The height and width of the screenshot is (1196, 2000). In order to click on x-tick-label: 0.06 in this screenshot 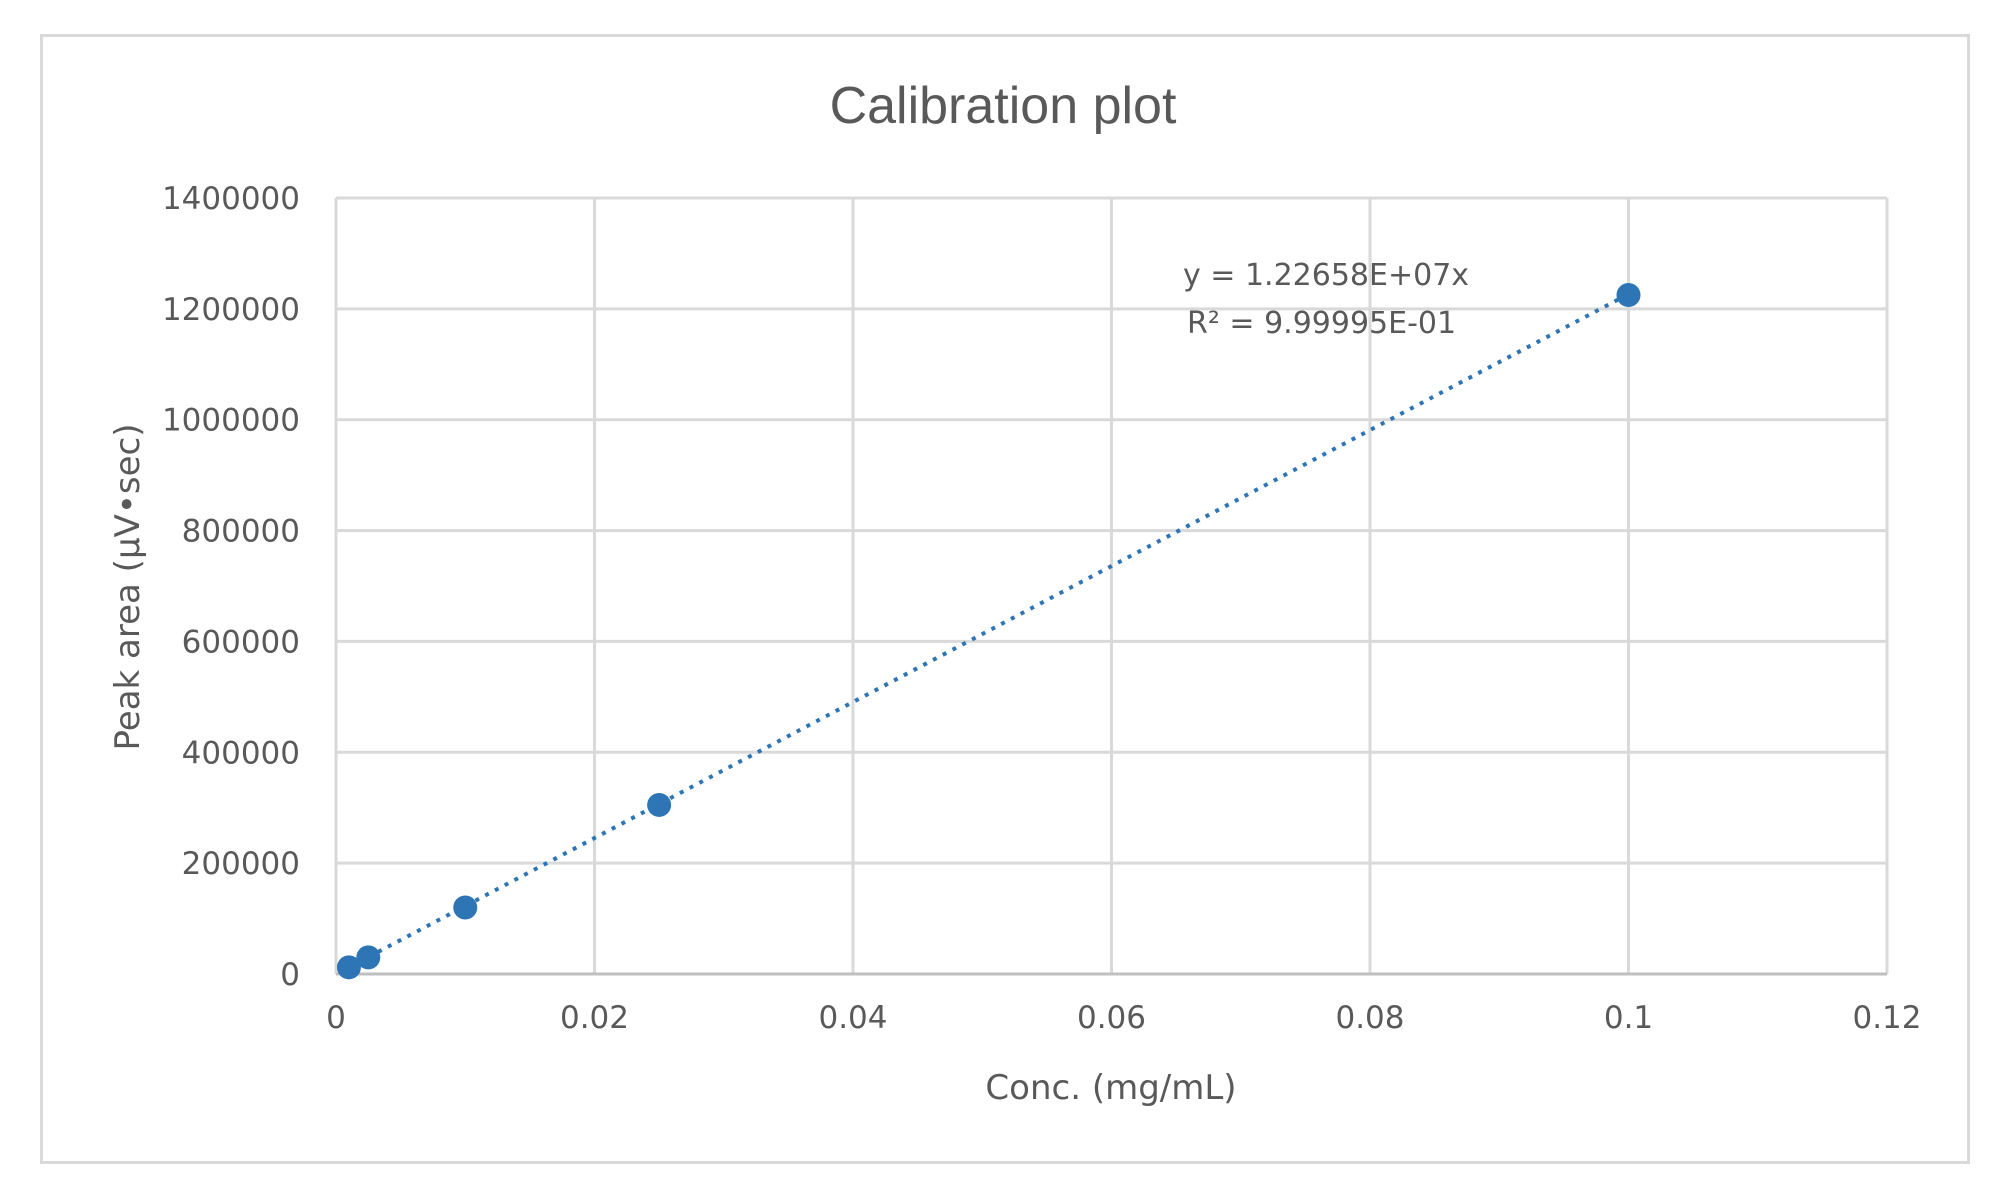, I will do `click(1111, 1018)`.